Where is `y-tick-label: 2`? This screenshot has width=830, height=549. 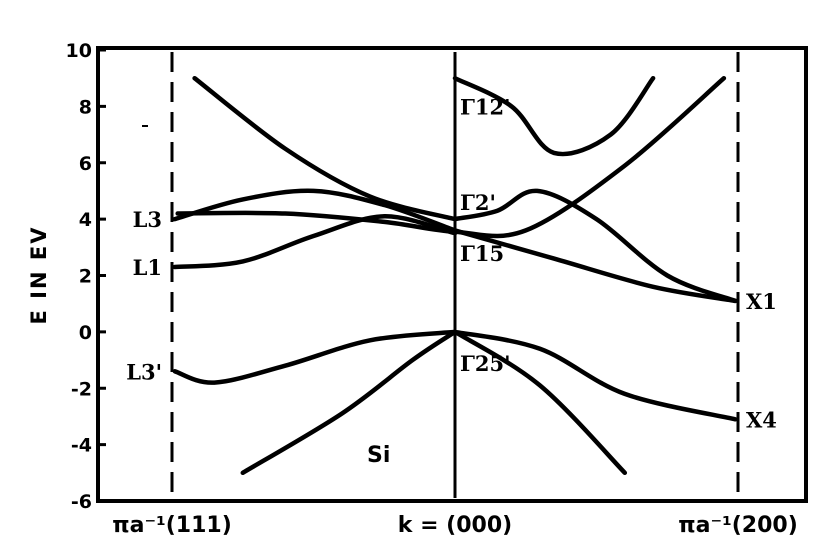 y-tick-label: 2 is located at coordinates (85, 277).